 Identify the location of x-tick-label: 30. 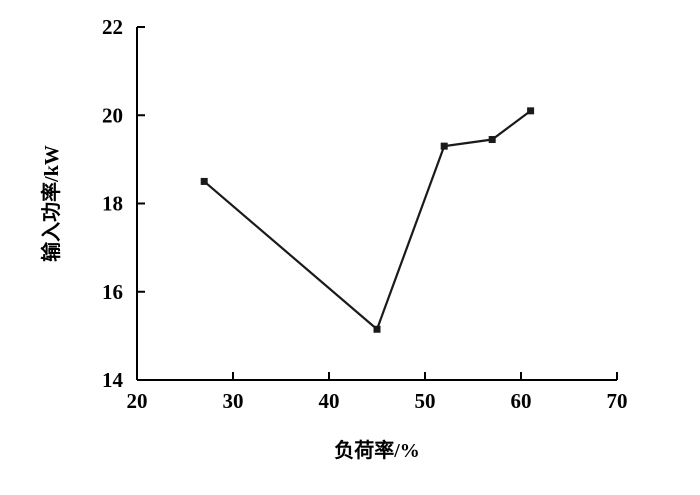
(233, 401).